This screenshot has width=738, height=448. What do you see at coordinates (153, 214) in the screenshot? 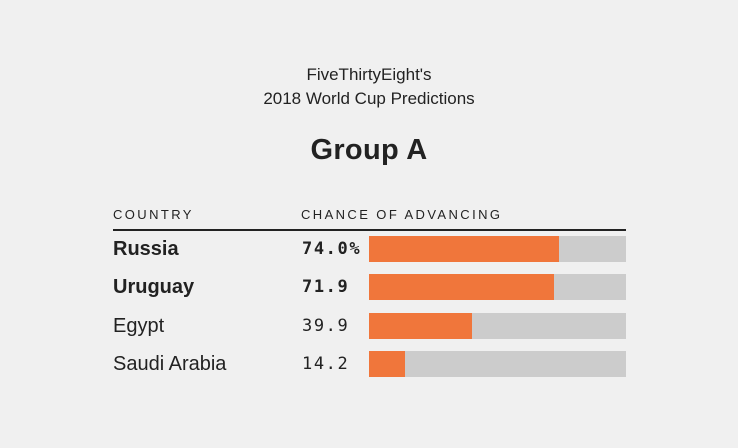
I see `column-header-country: COUNTRY` at bounding box center [153, 214].